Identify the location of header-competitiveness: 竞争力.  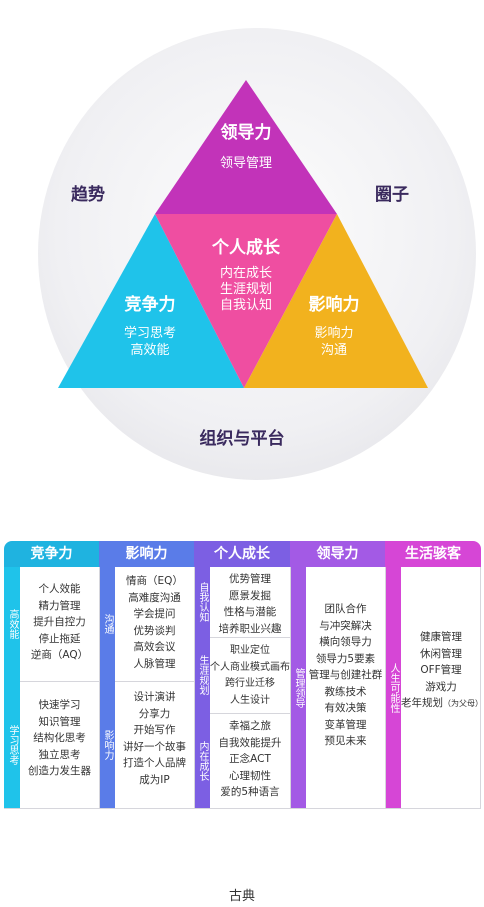
(51, 554).